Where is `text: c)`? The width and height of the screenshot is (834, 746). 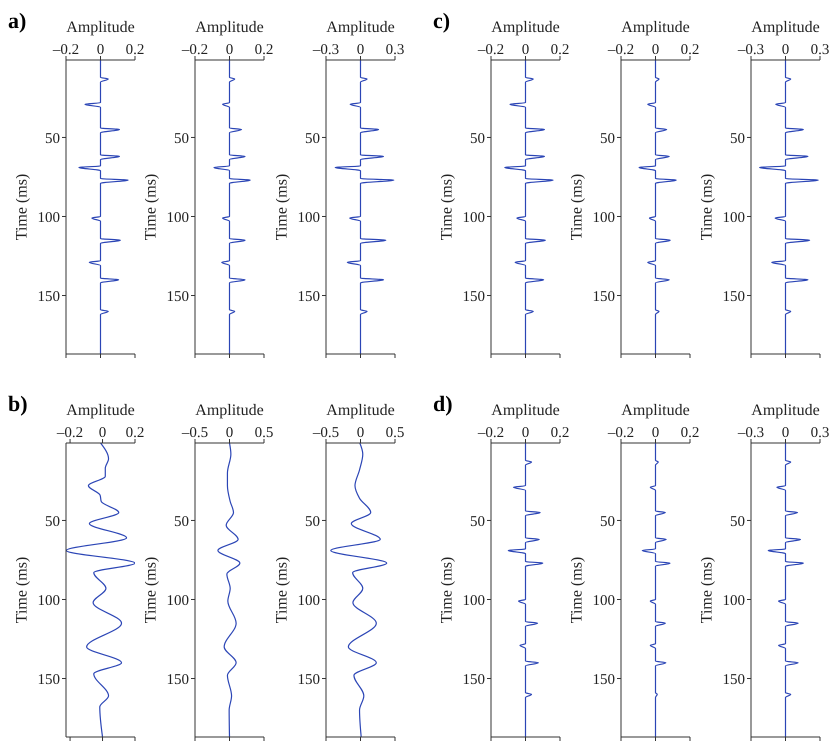 text: c) is located at coordinates (441, 21).